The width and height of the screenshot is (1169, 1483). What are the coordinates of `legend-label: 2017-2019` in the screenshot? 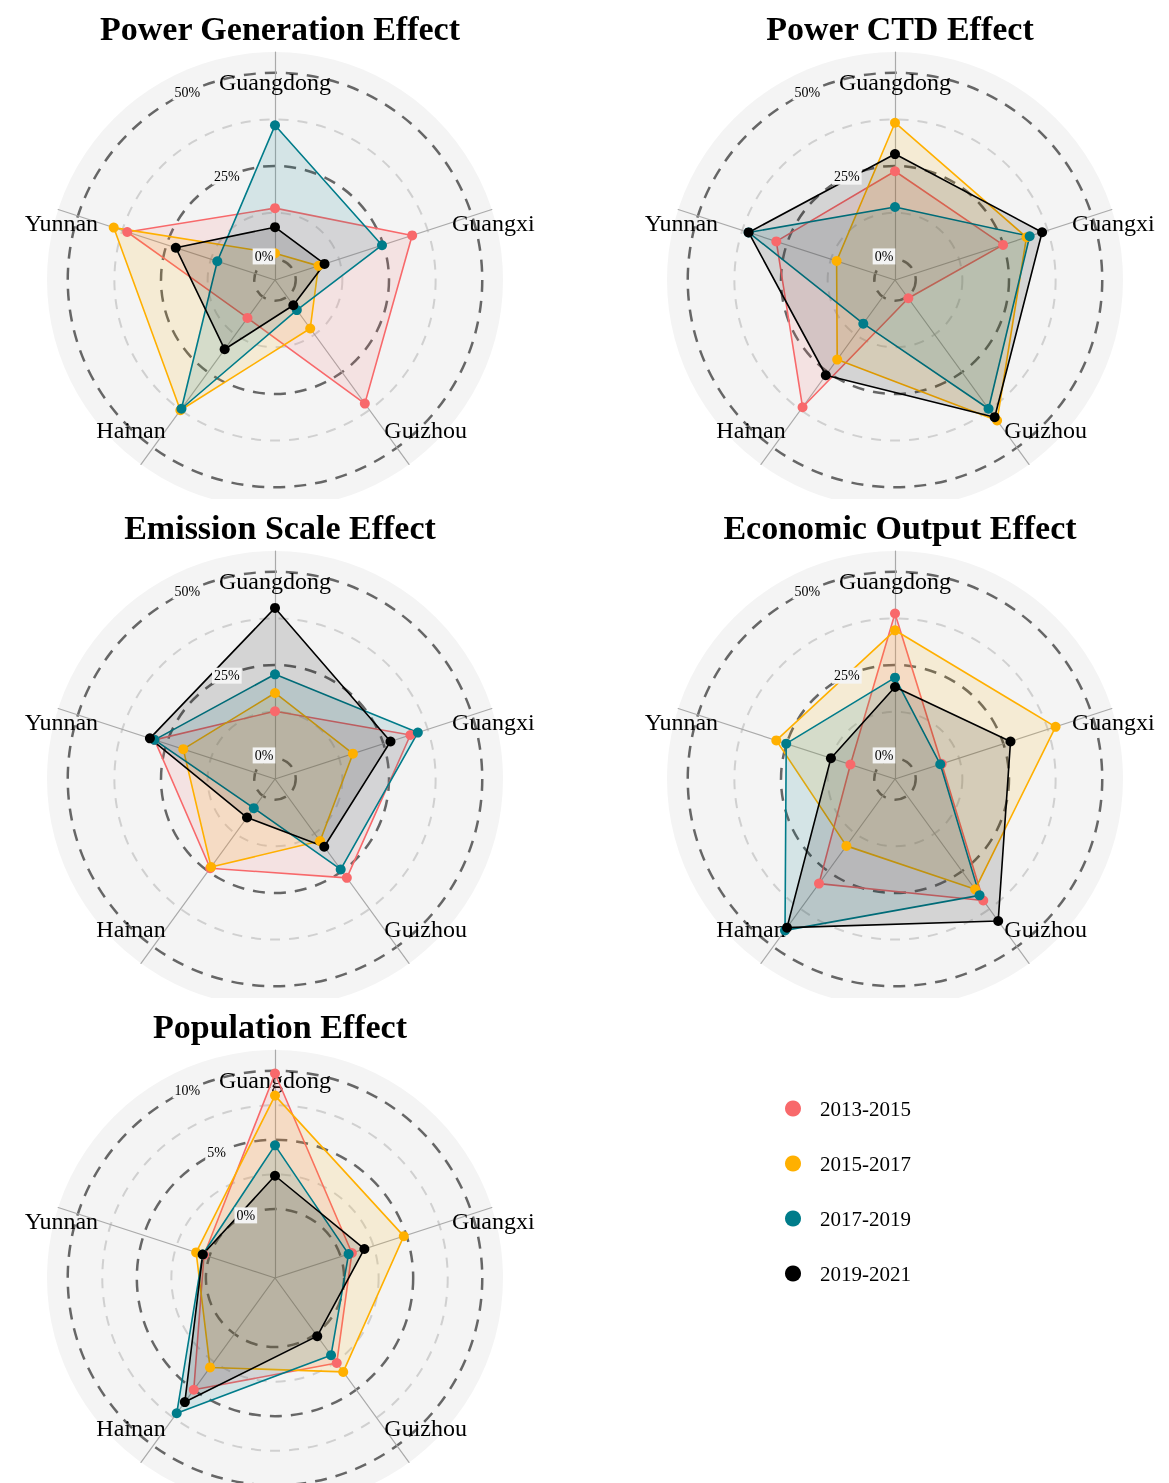 It's located at (865, 1218).